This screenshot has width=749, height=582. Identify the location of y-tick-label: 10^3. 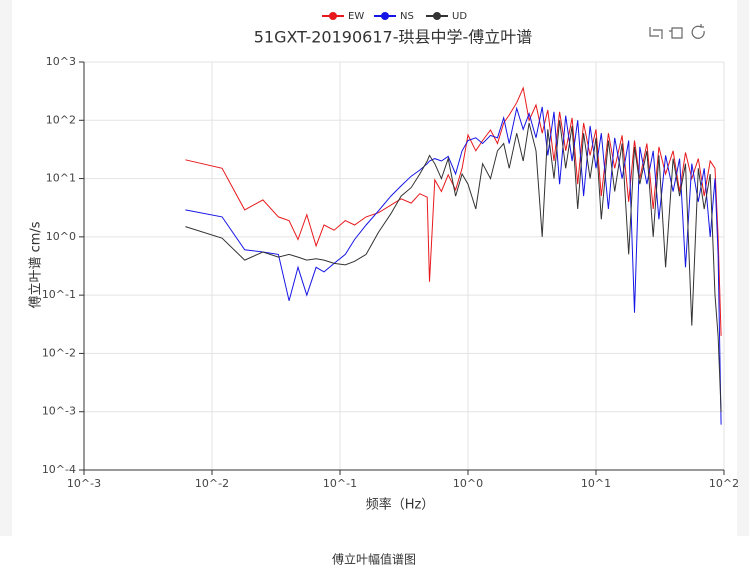
(61, 61).